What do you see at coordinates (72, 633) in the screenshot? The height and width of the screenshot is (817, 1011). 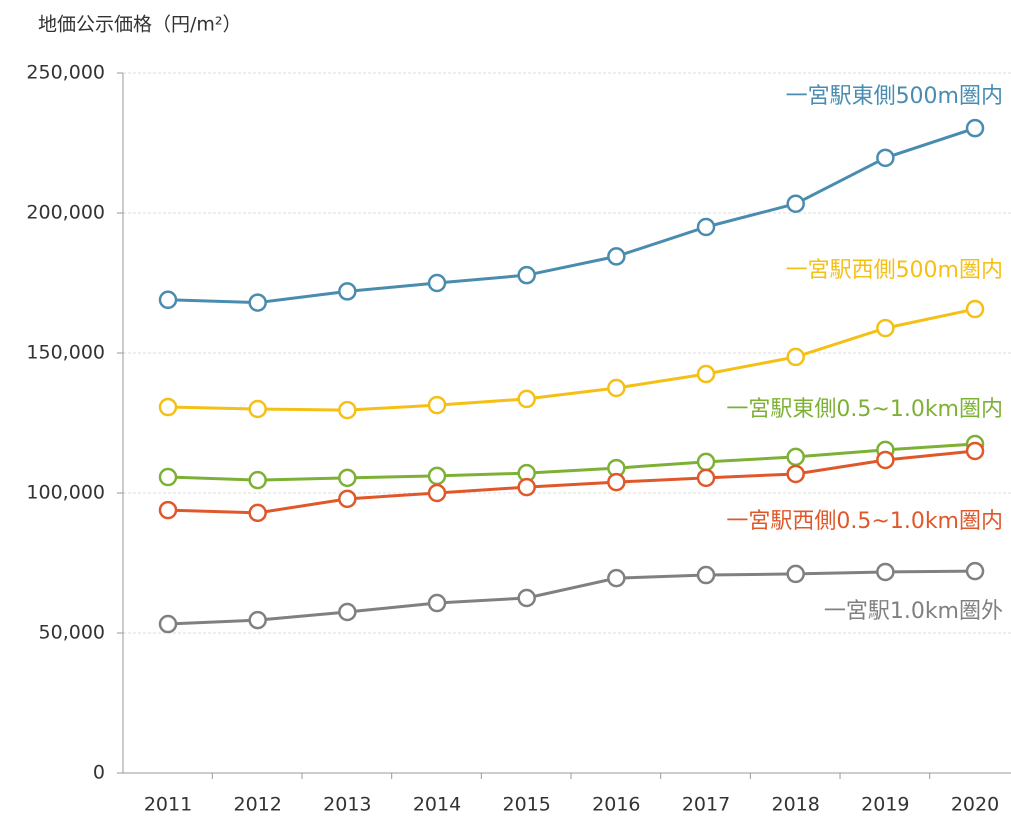 I see `y-tick-label: 50,000` at bounding box center [72, 633].